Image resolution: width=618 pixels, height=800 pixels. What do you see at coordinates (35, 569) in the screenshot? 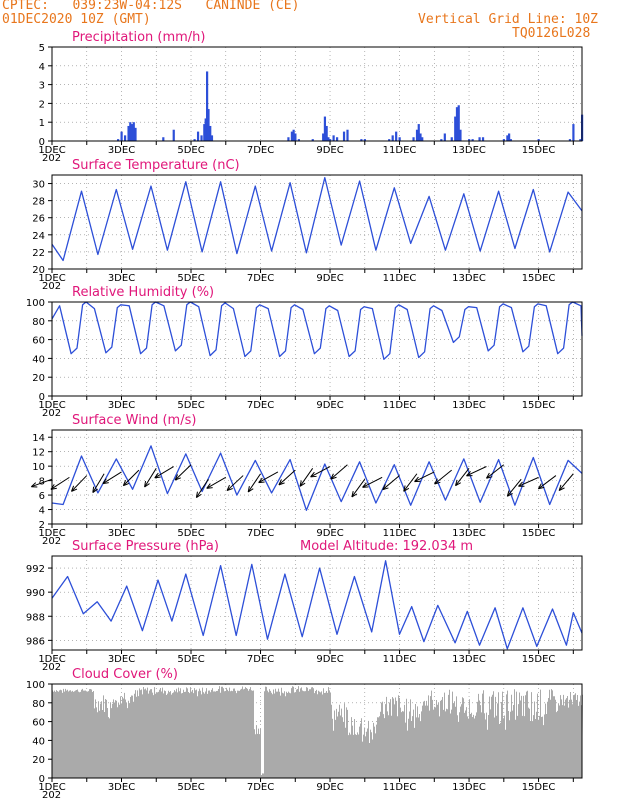
I see `y-tick-label: 992` at bounding box center [35, 569].